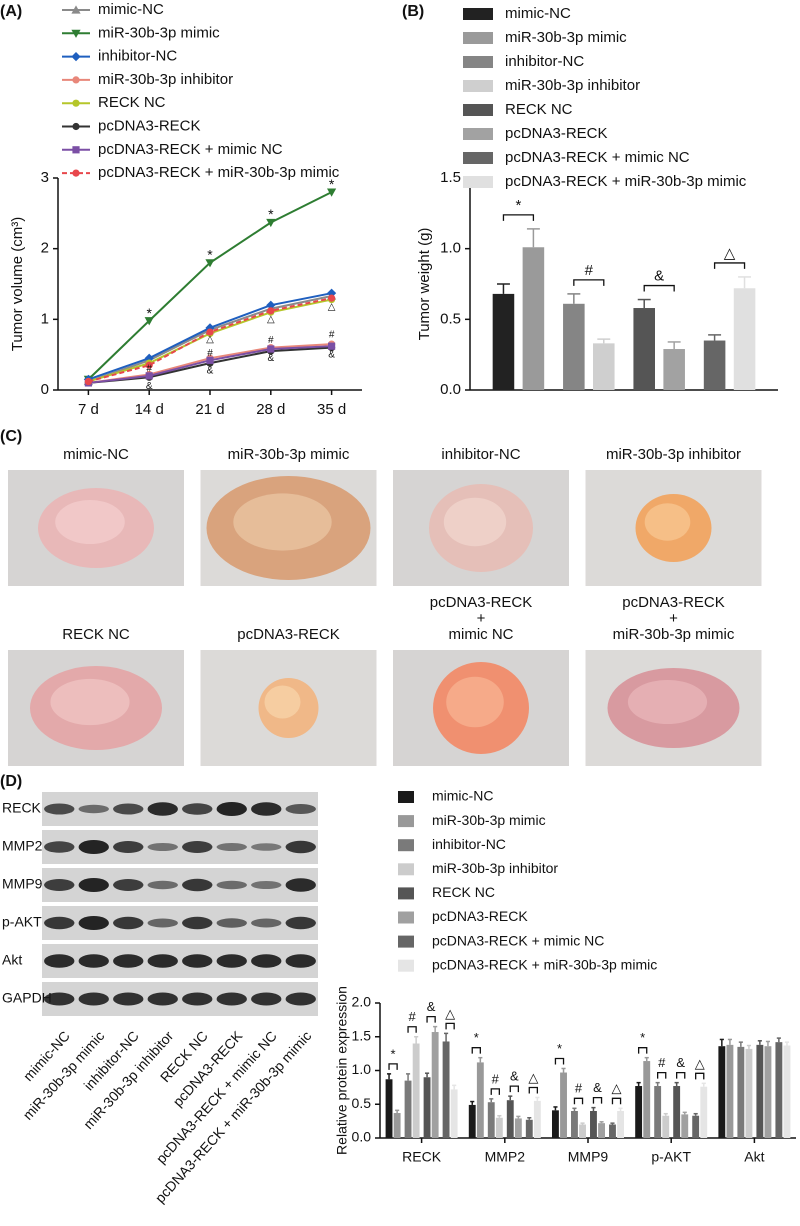 The height and width of the screenshot is (1226, 800). Describe the element at coordinates (680, 1062) in the screenshot. I see `significance-mark: &` at that location.